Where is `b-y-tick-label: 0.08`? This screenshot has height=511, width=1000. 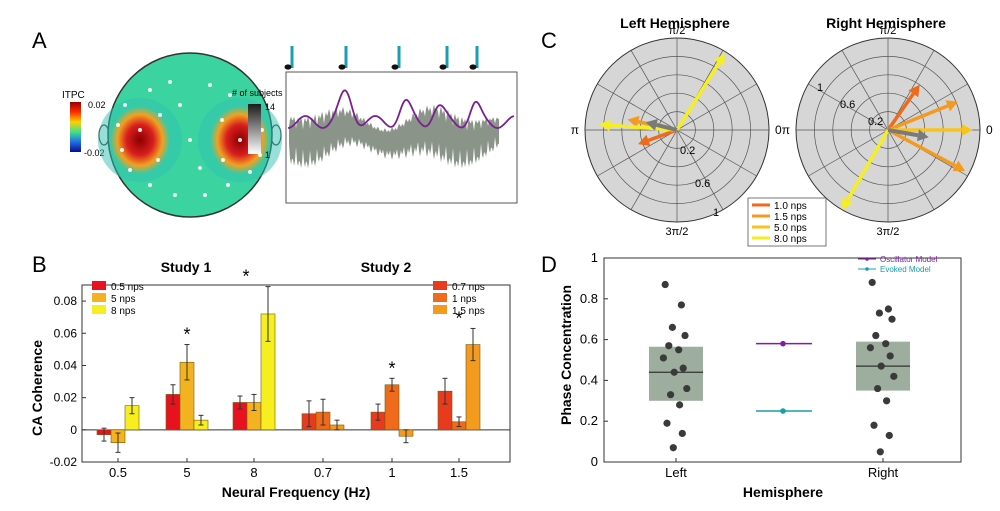
b-y-tick-label: 0.08 is located at coordinates (66, 301).